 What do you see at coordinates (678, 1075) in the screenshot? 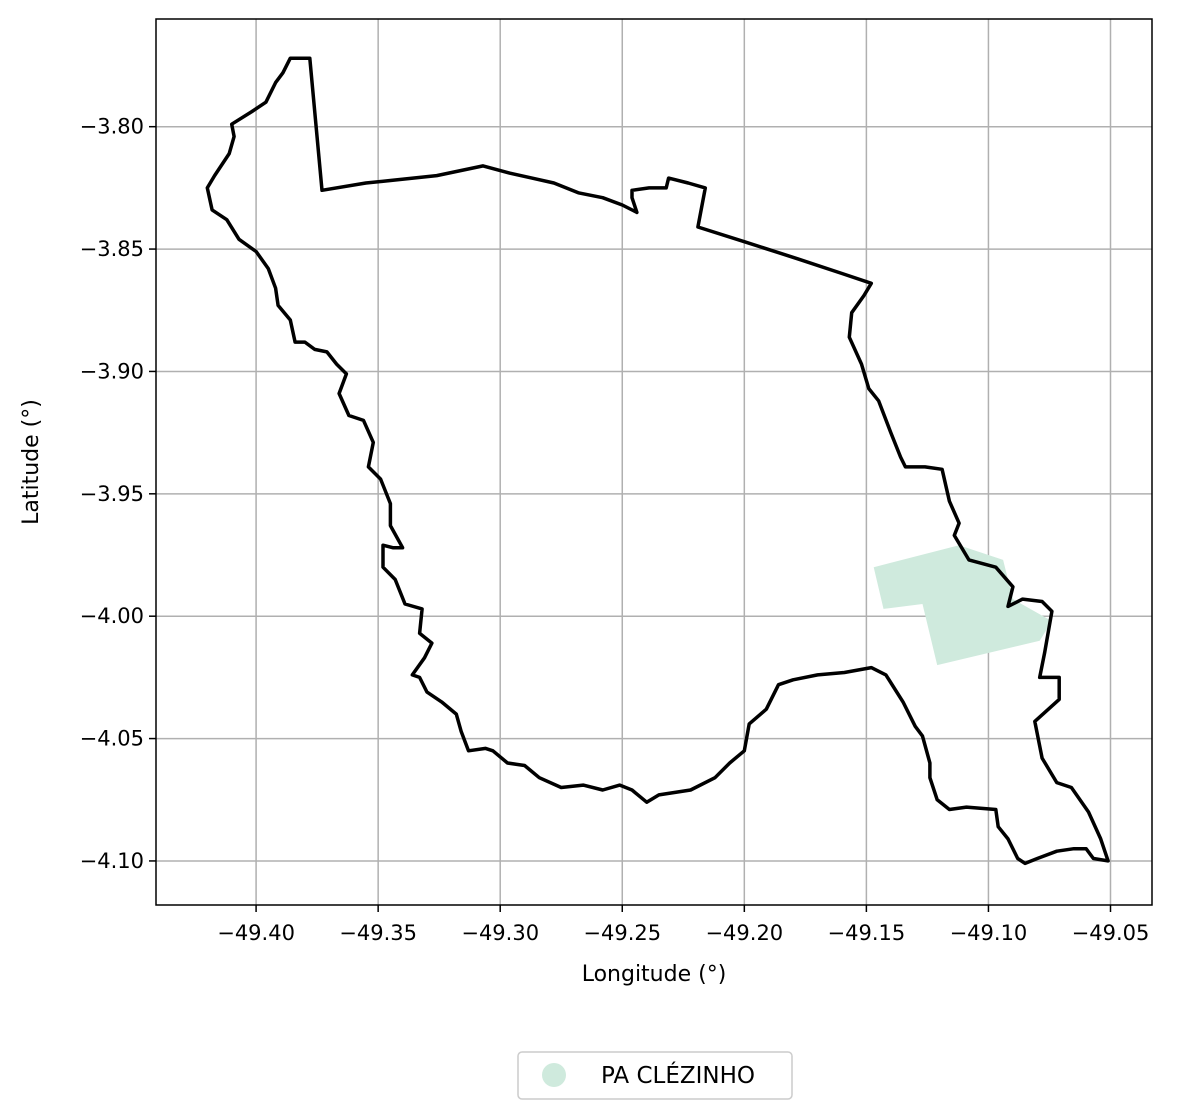
I see `legend-label: PA CLÉZINHO` at bounding box center [678, 1075].